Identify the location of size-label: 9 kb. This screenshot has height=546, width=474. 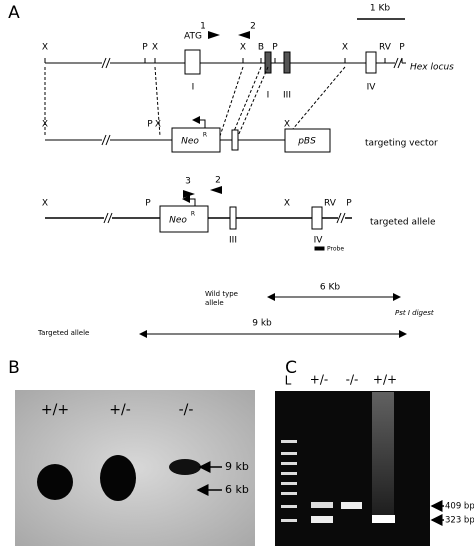
(262, 324).